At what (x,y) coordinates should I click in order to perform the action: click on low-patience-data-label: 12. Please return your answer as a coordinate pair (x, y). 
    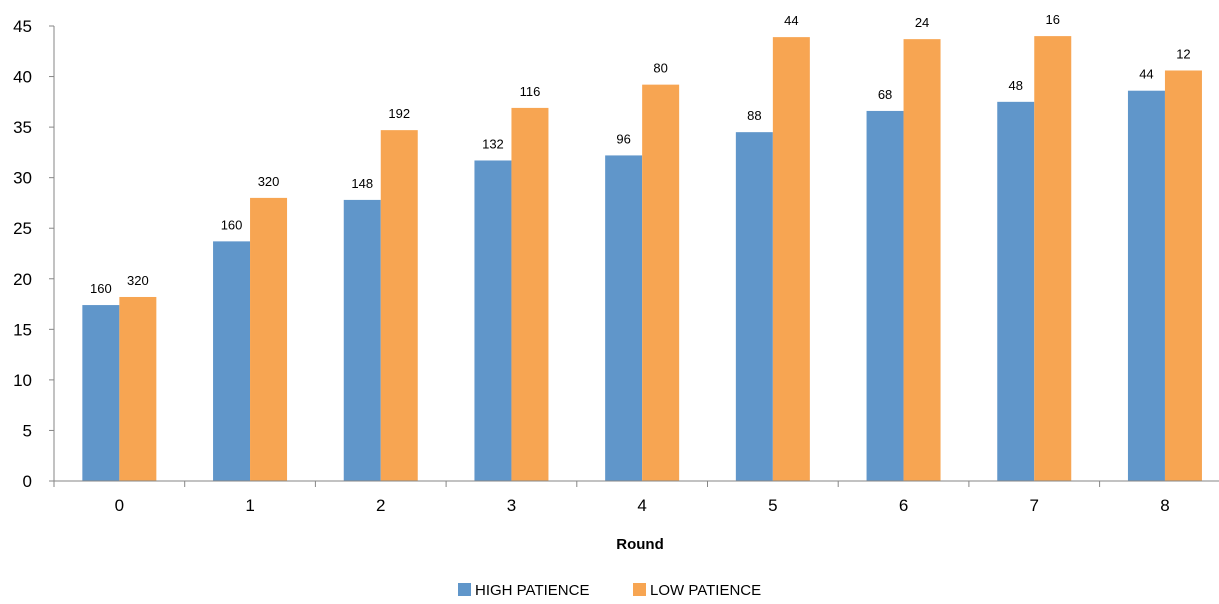
    Looking at the image, I should click on (1183, 53).